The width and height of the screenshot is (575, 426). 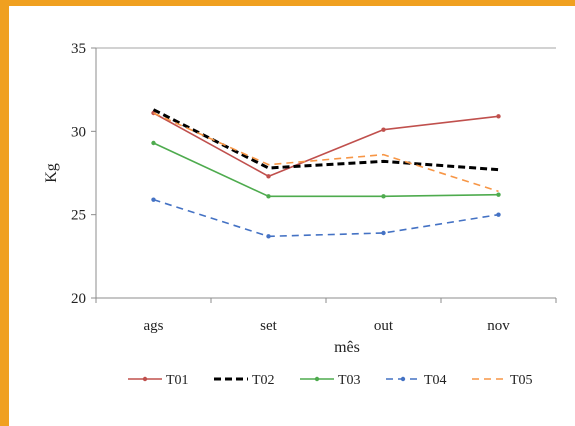 I want to click on legend-label: T04, so click(x=435, y=380).